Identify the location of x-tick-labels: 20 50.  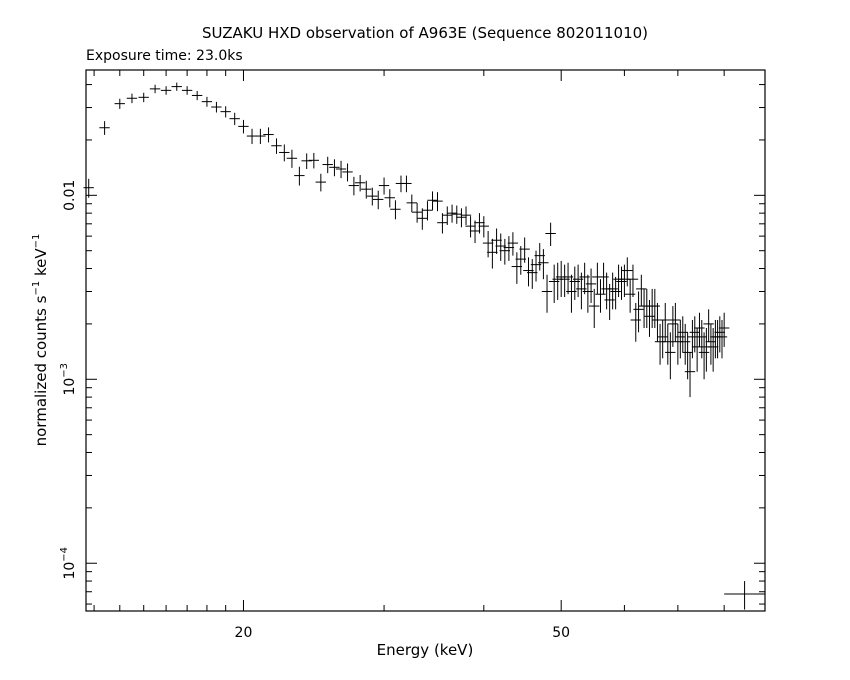
(403, 633).